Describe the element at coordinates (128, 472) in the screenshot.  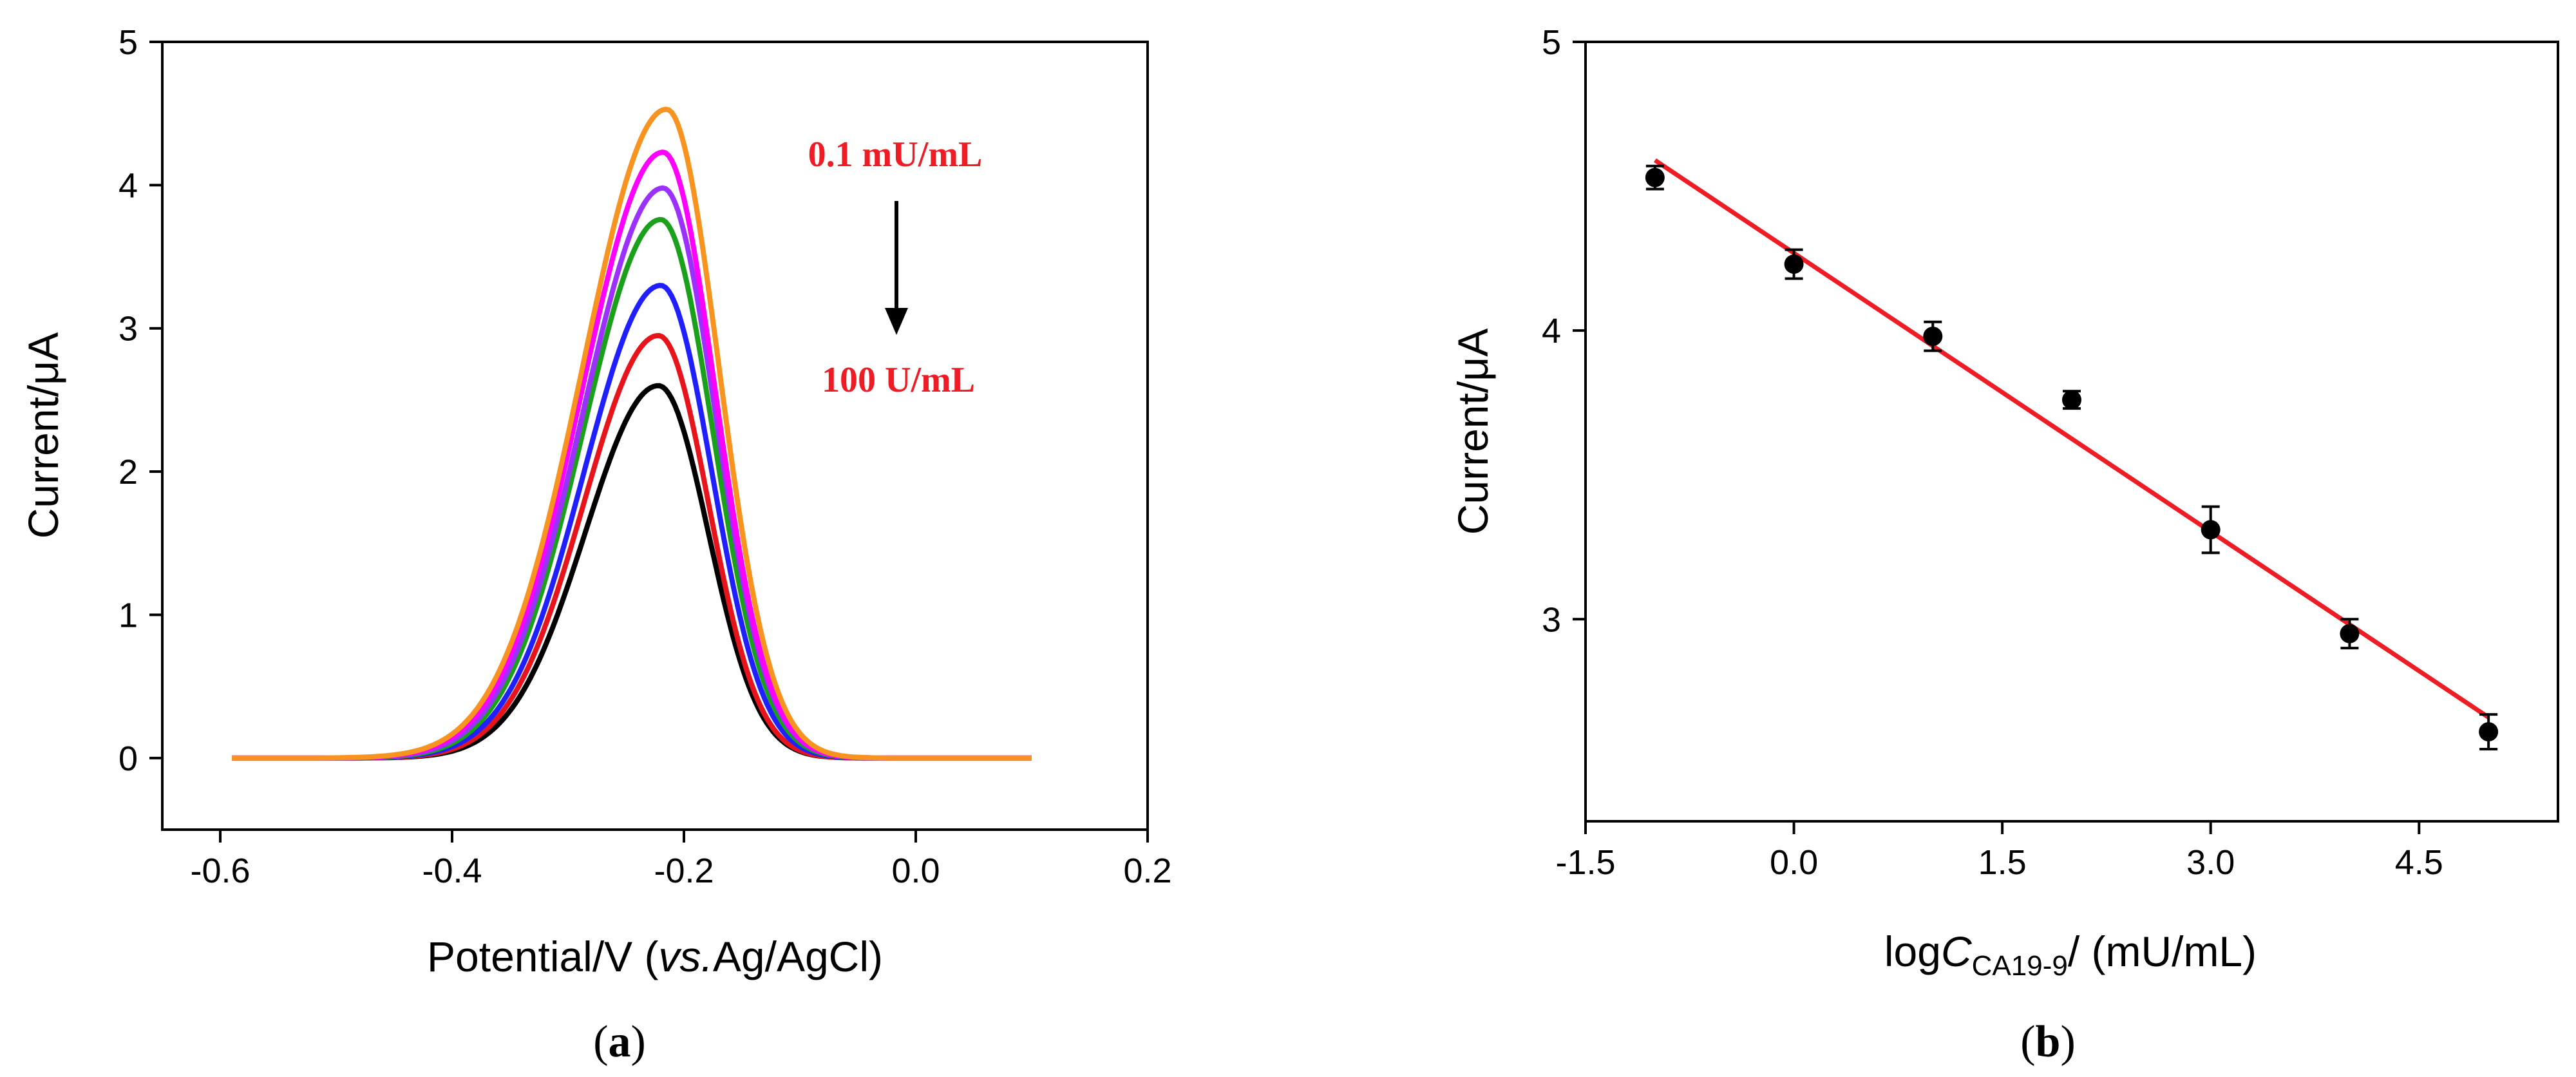
I see `a-y-tick-label: 2` at that location.